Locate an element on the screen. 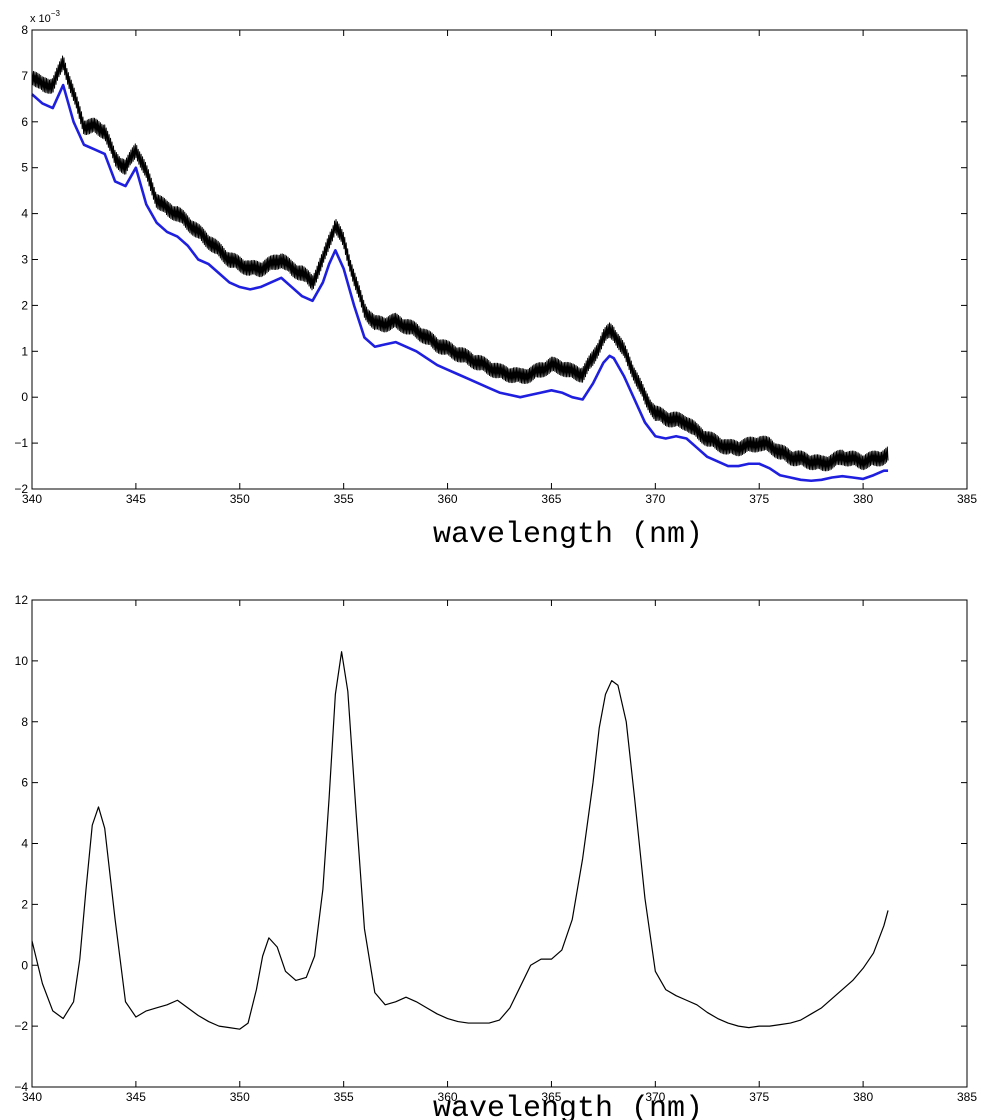 The image size is (984, 1120). top-plot-y-exponent: x 10−3 is located at coordinates (45, 17).